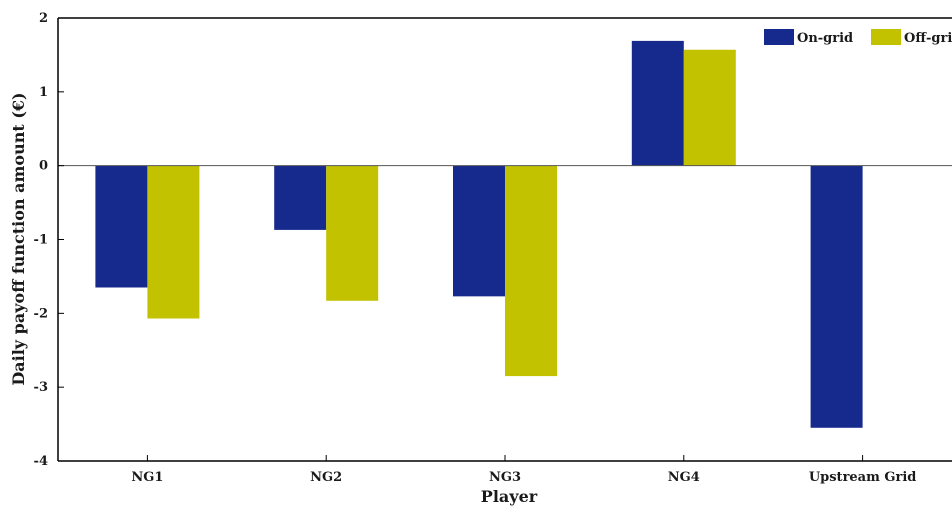  I want to click on legend-label-on-grid: On-grid, so click(825, 38).